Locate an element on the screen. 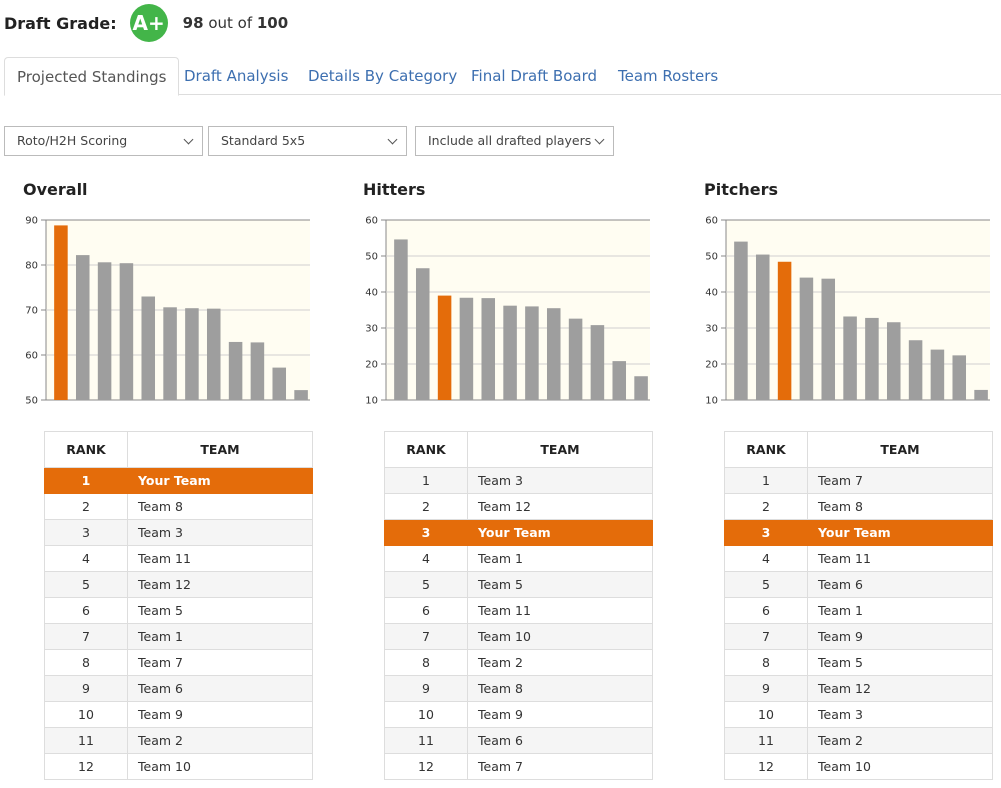  tab-team-rosters: Team Rosters is located at coordinates (668, 76).